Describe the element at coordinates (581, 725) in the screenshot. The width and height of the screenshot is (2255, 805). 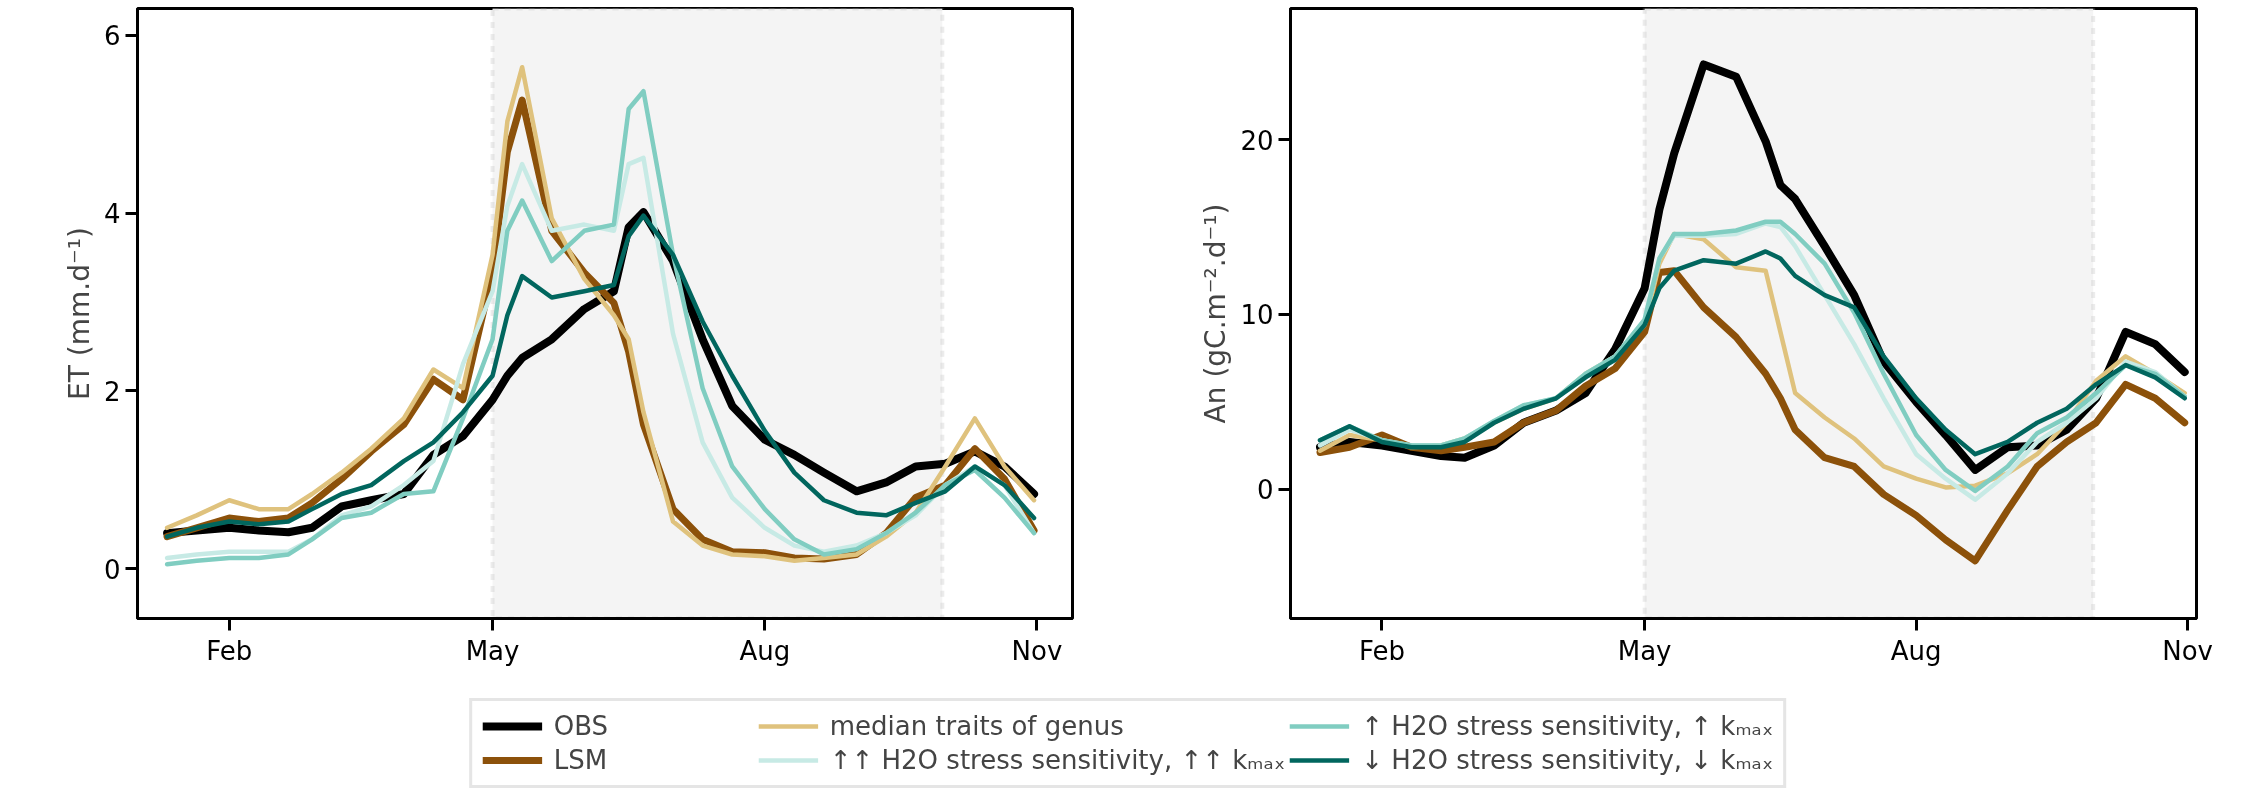
I see `legend-label: OBS` at that location.